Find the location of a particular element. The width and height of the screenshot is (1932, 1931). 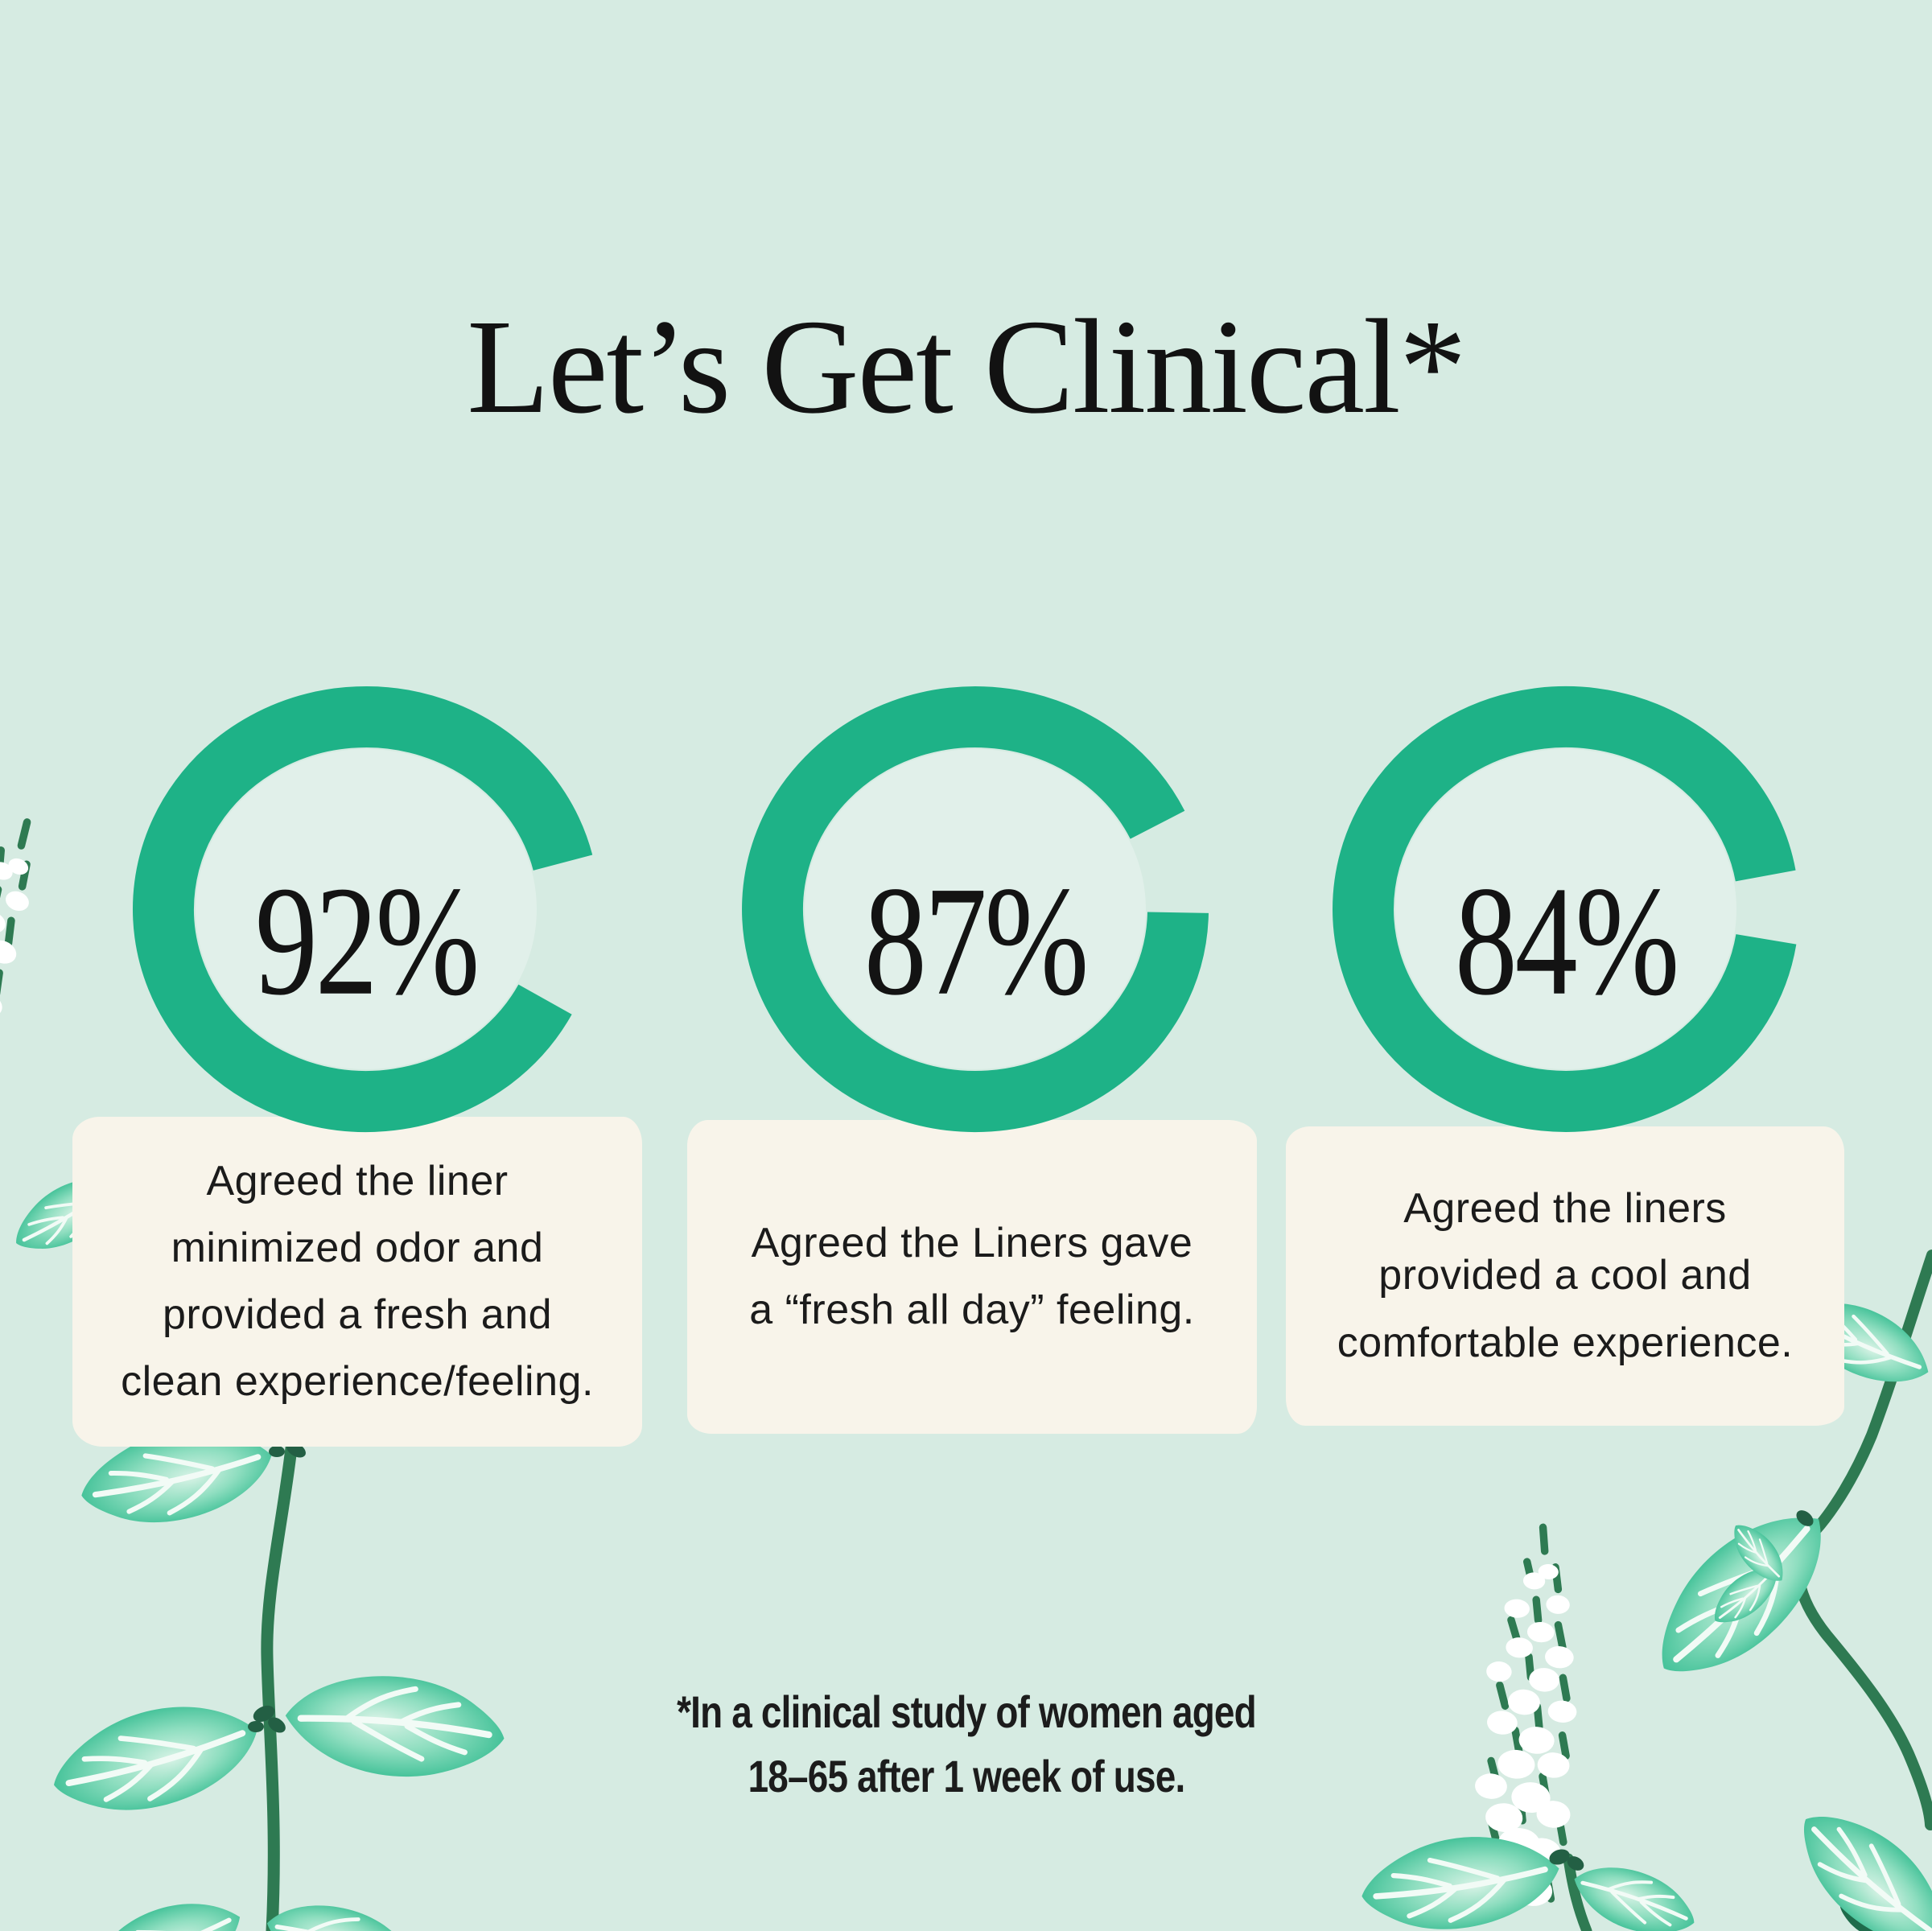

stat-percent-87: 87% is located at coordinates (976, 941).